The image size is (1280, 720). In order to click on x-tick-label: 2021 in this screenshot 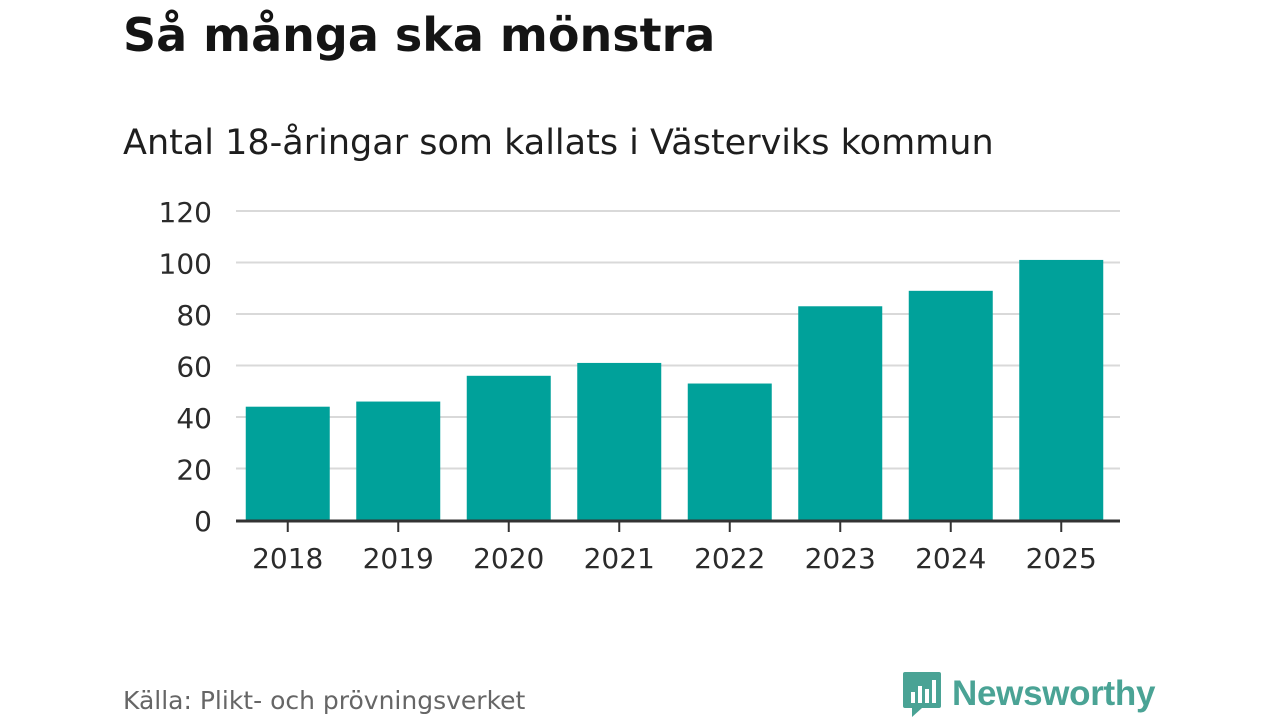, I will do `click(619, 558)`.